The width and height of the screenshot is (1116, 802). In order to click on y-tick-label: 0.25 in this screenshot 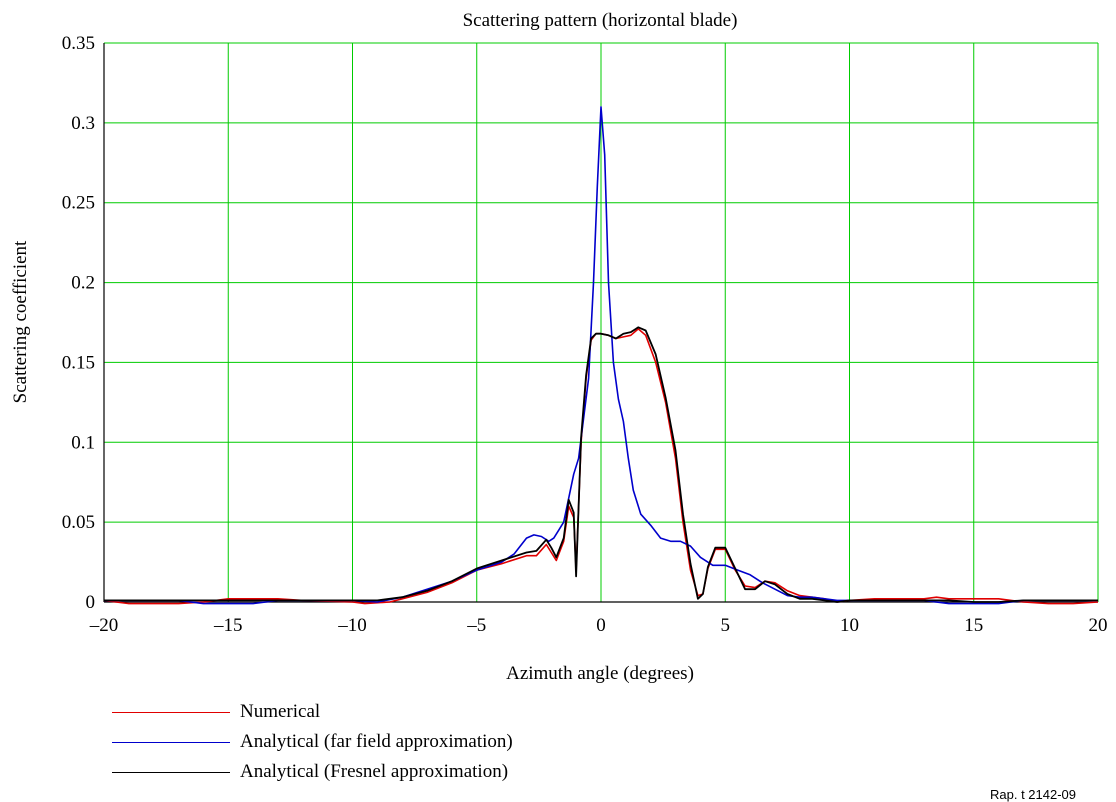, I will do `click(78, 203)`.